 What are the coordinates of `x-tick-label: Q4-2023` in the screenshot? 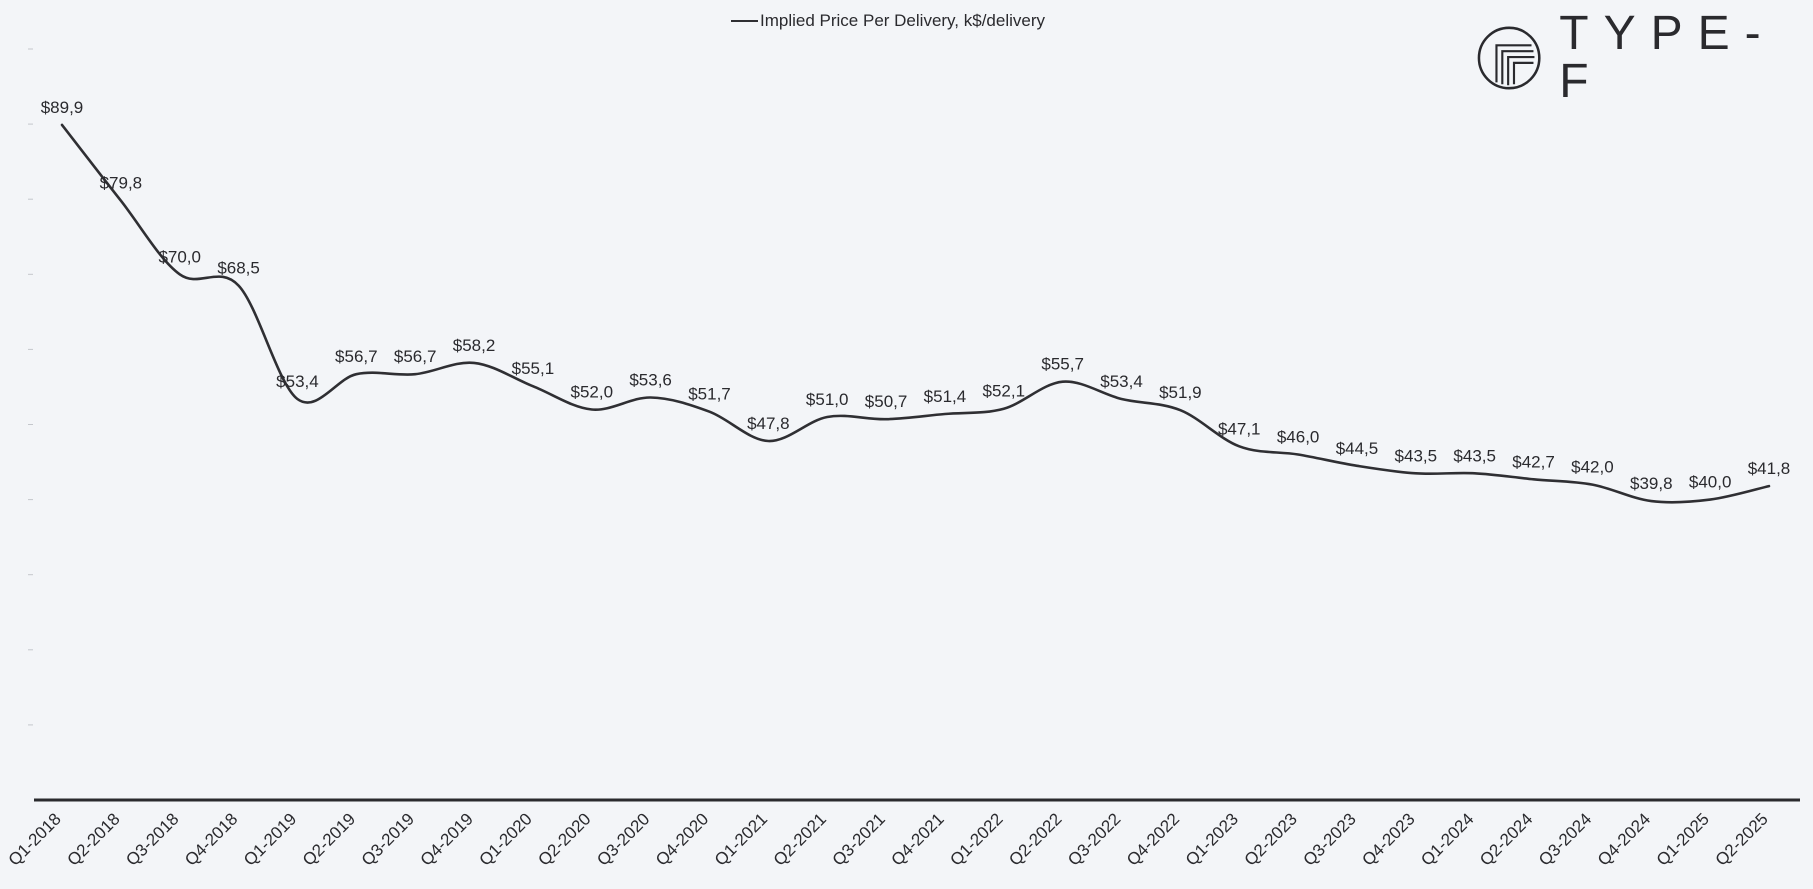 It's located at (1388, 839).